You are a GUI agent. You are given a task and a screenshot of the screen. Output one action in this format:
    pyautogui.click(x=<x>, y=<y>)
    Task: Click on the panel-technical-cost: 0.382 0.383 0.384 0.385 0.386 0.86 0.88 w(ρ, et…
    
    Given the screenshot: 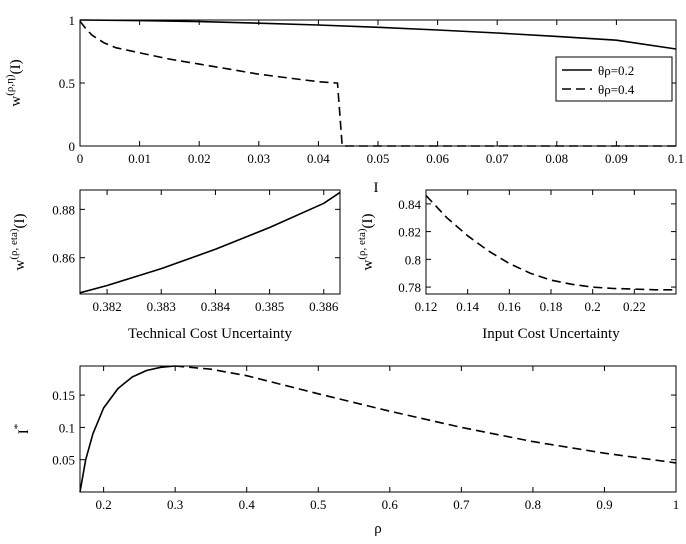 What is the action you would take?
    pyautogui.click(x=174, y=265)
    